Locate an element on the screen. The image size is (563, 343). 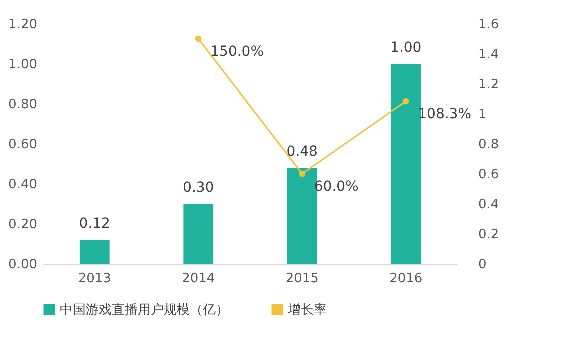
y2-tick-label: 1 is located at coordinates (482, 115).